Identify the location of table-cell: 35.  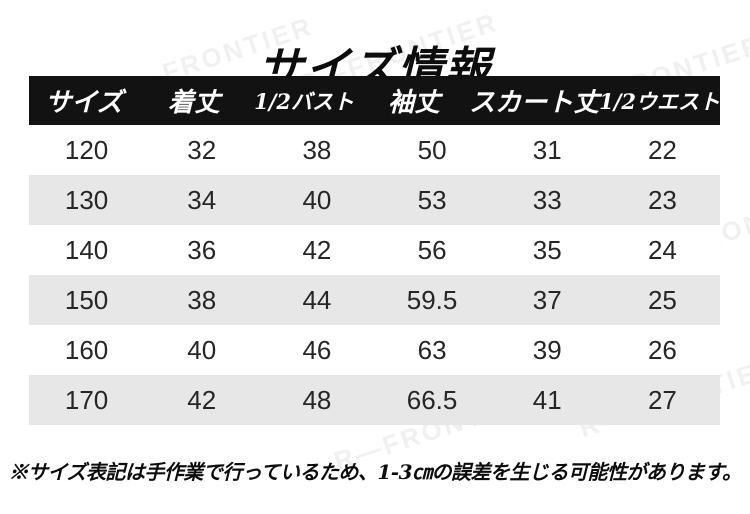
(547, 249).